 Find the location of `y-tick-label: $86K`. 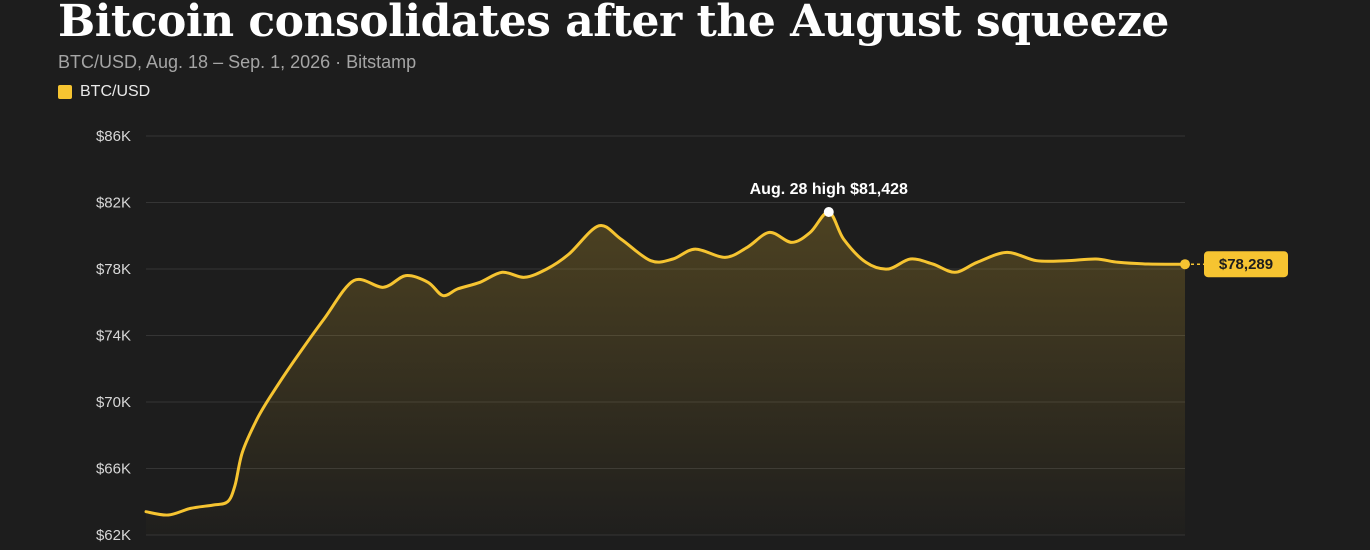

y-tick-label: $86K is located at coordinates (113, 136).